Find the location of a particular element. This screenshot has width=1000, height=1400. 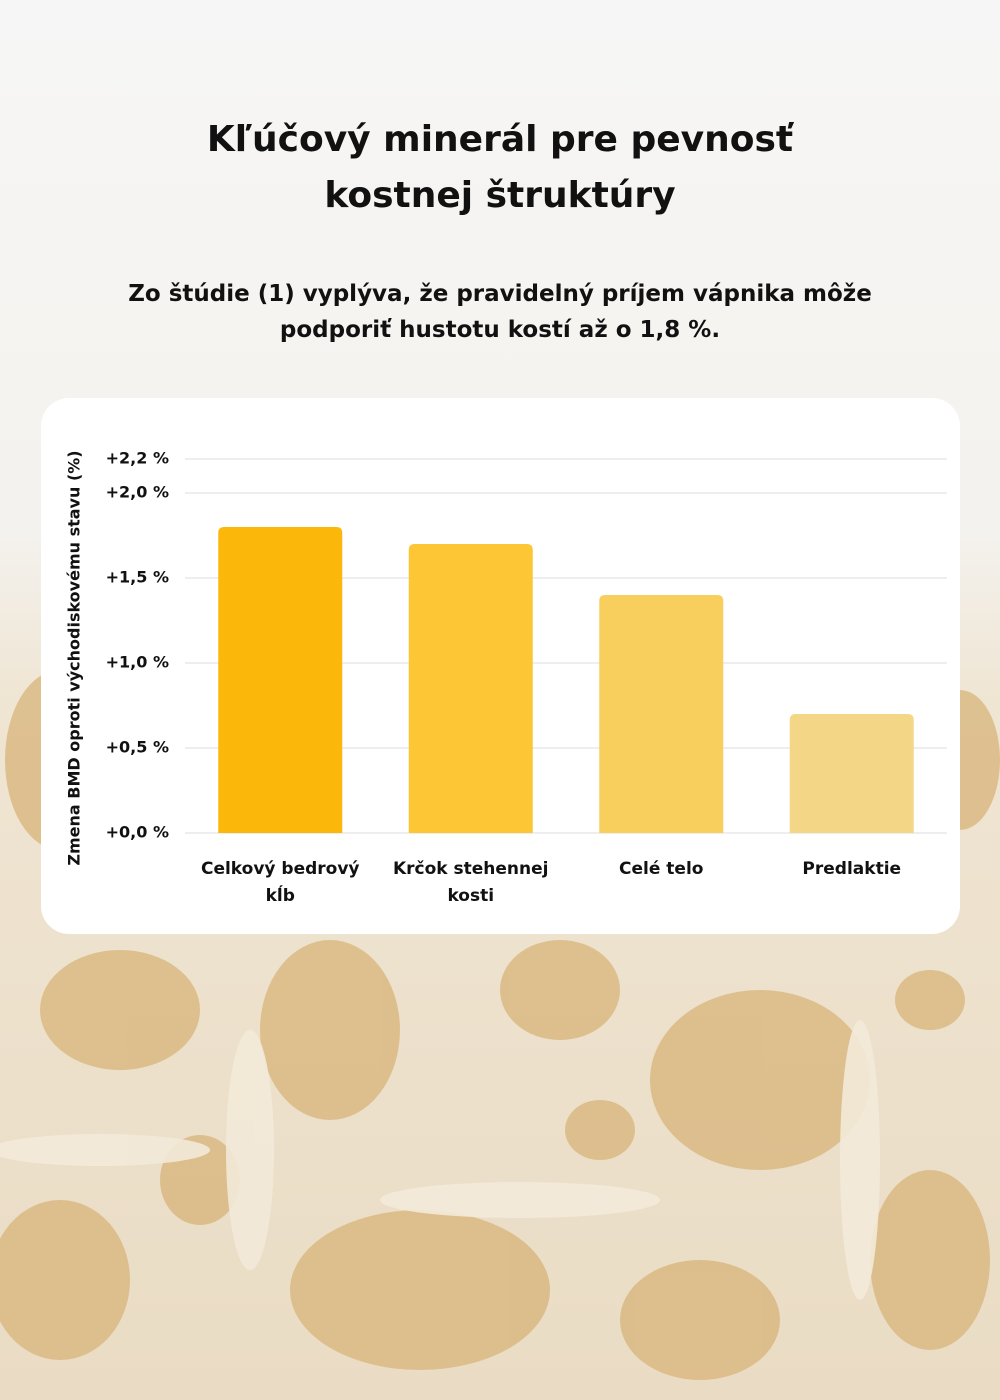

y-tick-label: +2,0 % is located at coordinates (137, 492).